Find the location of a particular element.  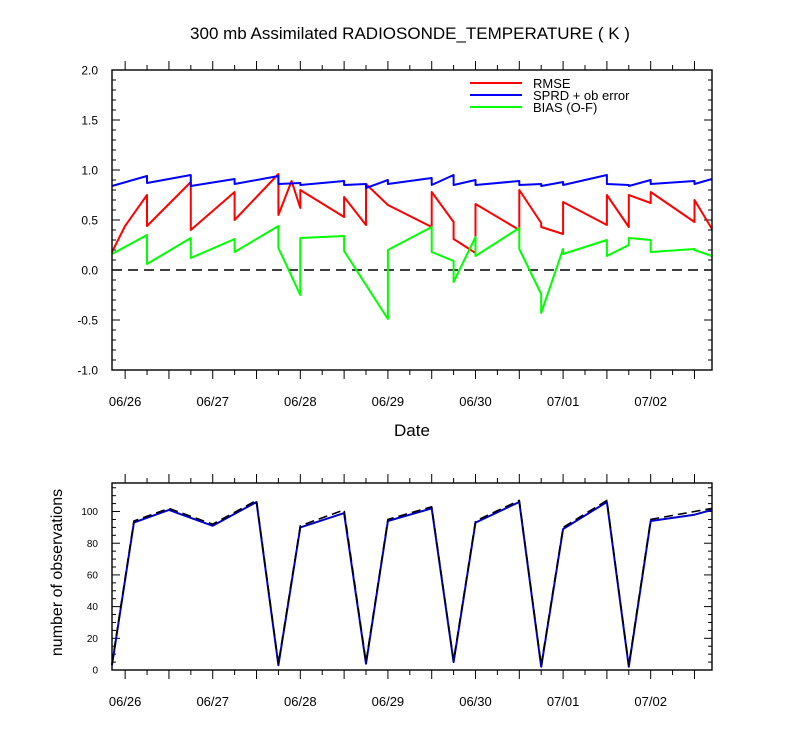

y-tick-label: 60 is located at coordinates (93, 576).